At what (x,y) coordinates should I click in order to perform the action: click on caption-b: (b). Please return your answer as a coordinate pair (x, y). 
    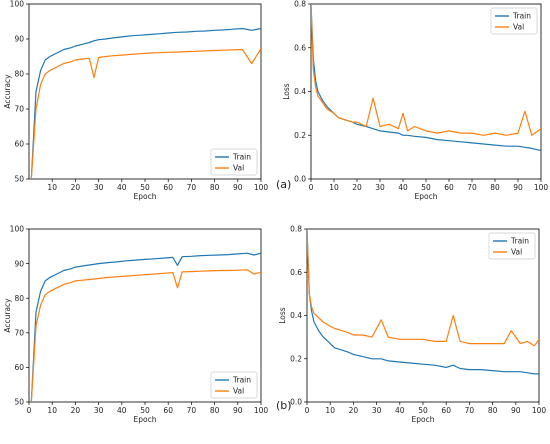
    Looking at the image, I should click on (284, 405).